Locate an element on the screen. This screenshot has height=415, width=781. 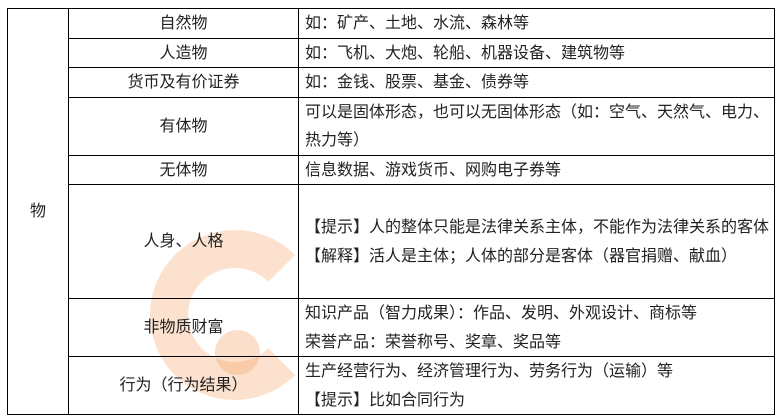
description-line: 信息数据、游戏货币、网购电子券等 is located at coordinates (433, 169).